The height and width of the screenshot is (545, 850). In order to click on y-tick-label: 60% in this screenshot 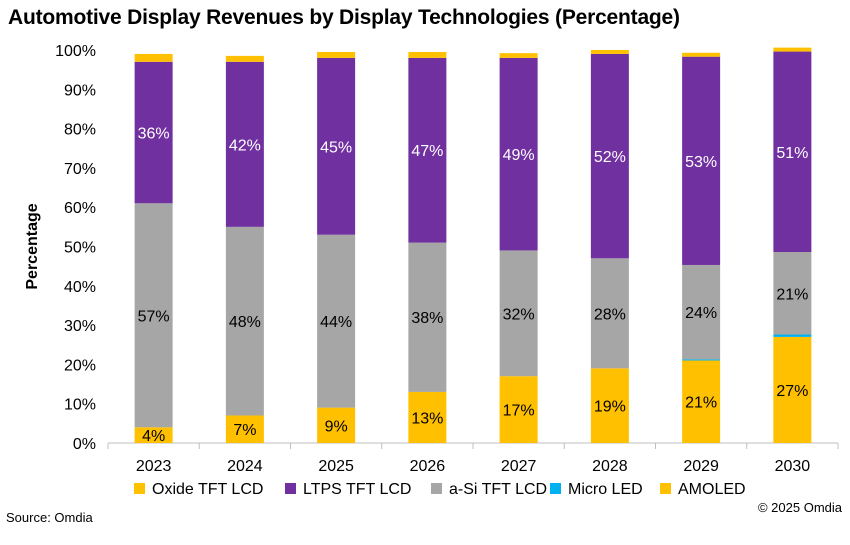, I will do `click(80, 208)`.